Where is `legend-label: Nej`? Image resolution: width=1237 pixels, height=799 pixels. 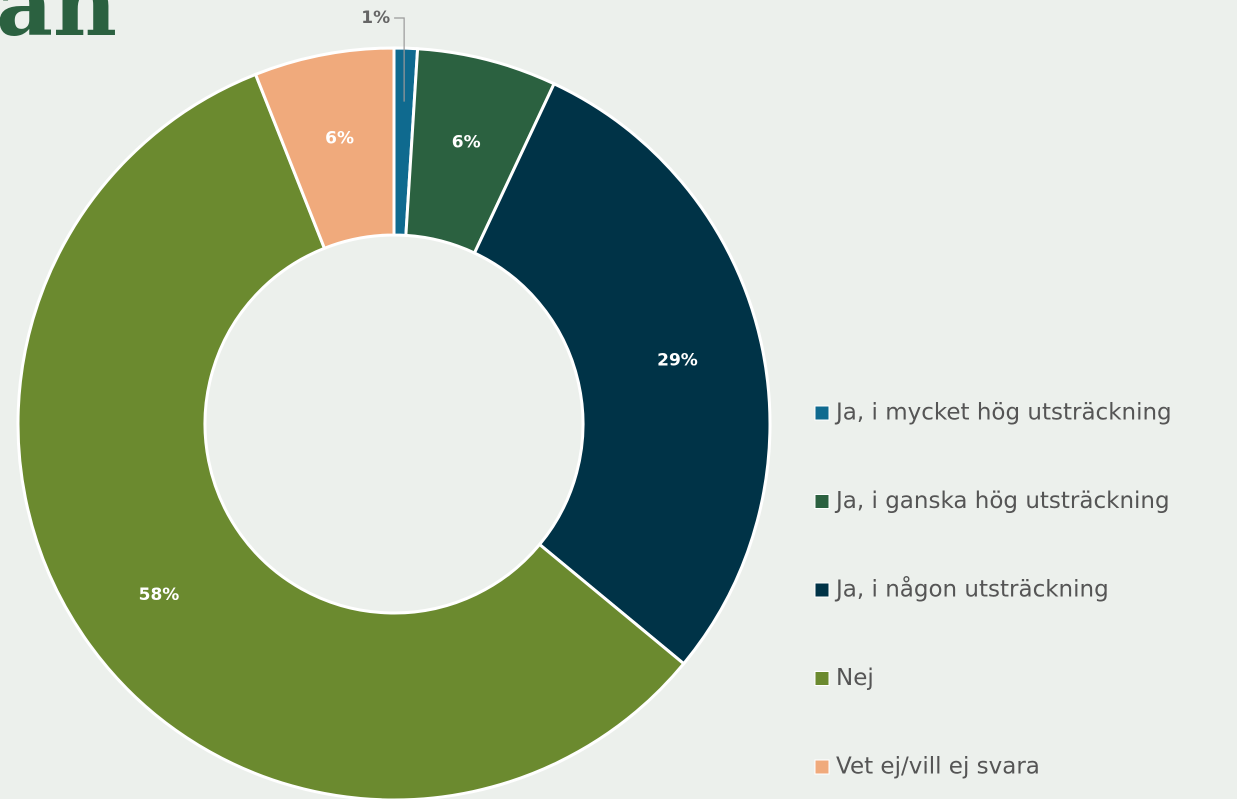
legend-label: Nej is located at coordinates (855, 678).